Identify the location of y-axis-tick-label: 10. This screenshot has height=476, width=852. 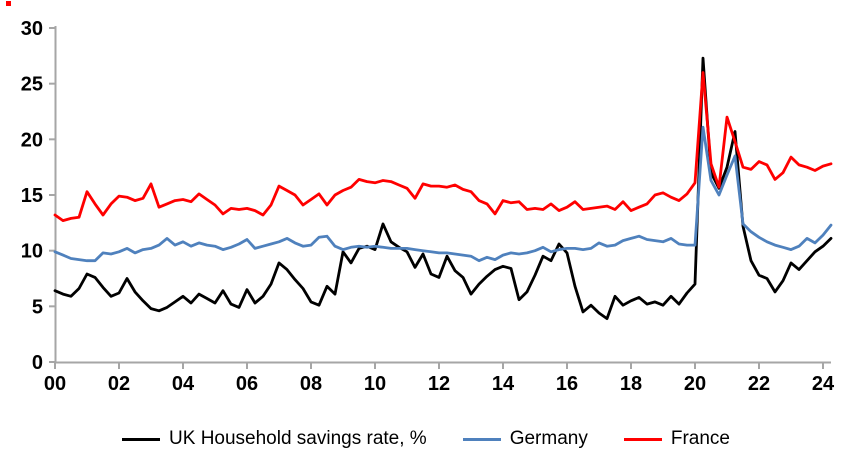
(32, 252).